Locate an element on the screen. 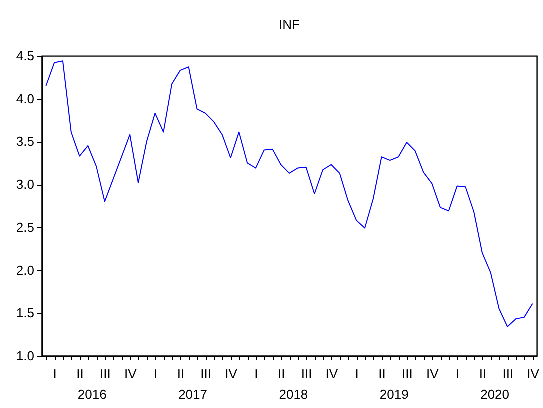 This screenshot has width=543, height=408. chart-title: INF is located at coordinates (289, 24).